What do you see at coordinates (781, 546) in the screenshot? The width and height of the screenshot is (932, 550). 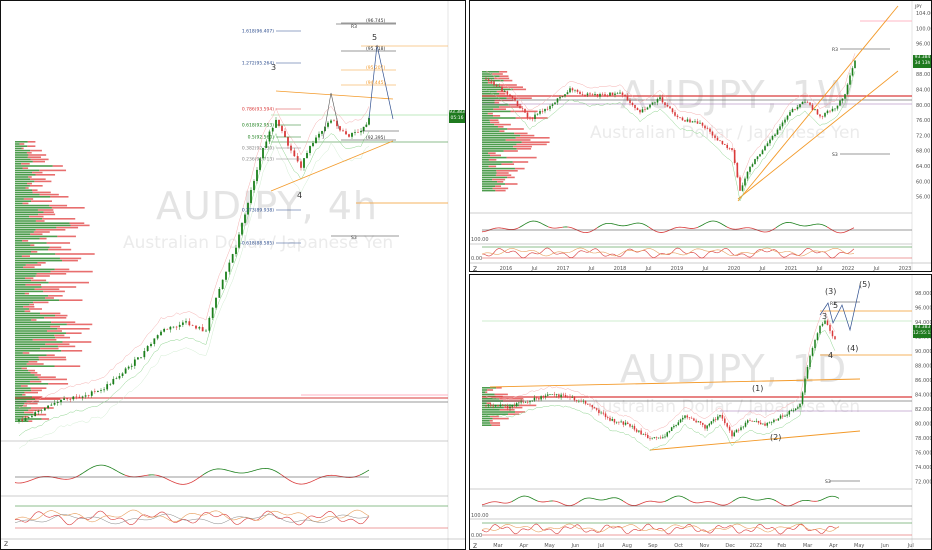 I see `x-tick-label: Feb` at bounding box center [781, 546].